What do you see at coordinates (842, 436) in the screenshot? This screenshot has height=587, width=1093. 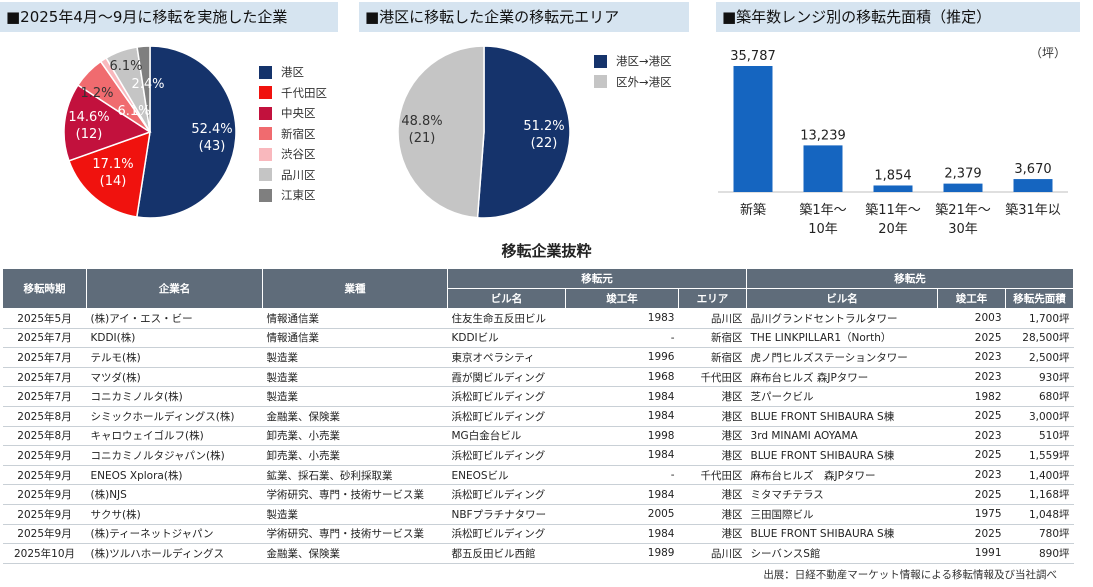 I see `table-cell: 3rd MINAMI AOYAMA` at bounding box center [842, 436].